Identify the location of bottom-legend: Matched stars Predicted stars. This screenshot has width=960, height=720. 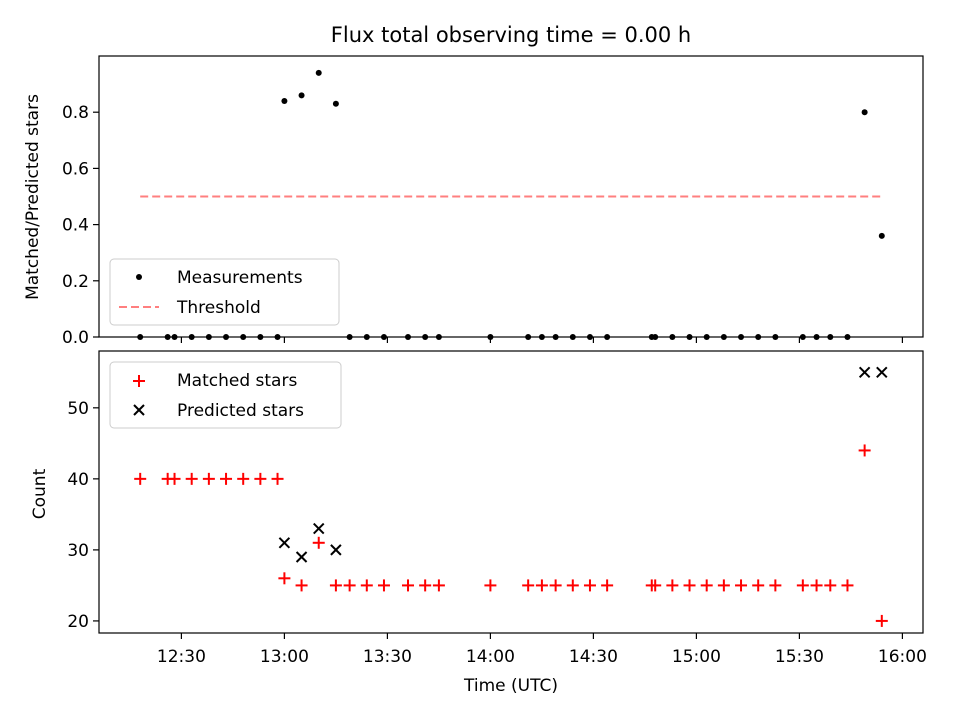
(225, 395).